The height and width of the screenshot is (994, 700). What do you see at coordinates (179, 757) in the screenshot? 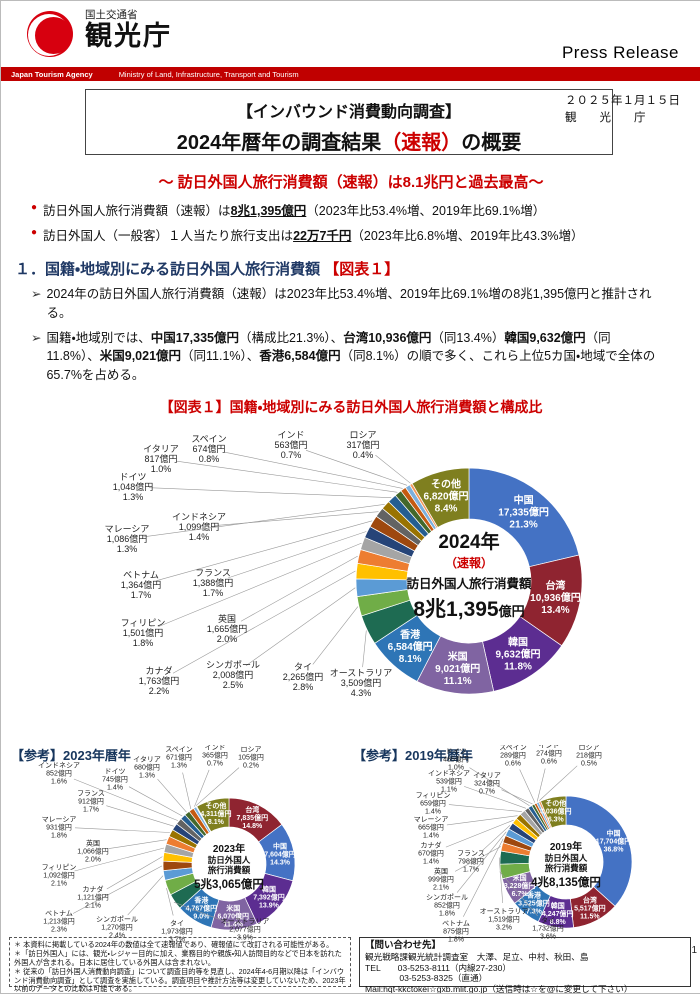
I see `donut-label-スペイン: スペイン 671億円 1.3%` at bounding box center [179, 757].